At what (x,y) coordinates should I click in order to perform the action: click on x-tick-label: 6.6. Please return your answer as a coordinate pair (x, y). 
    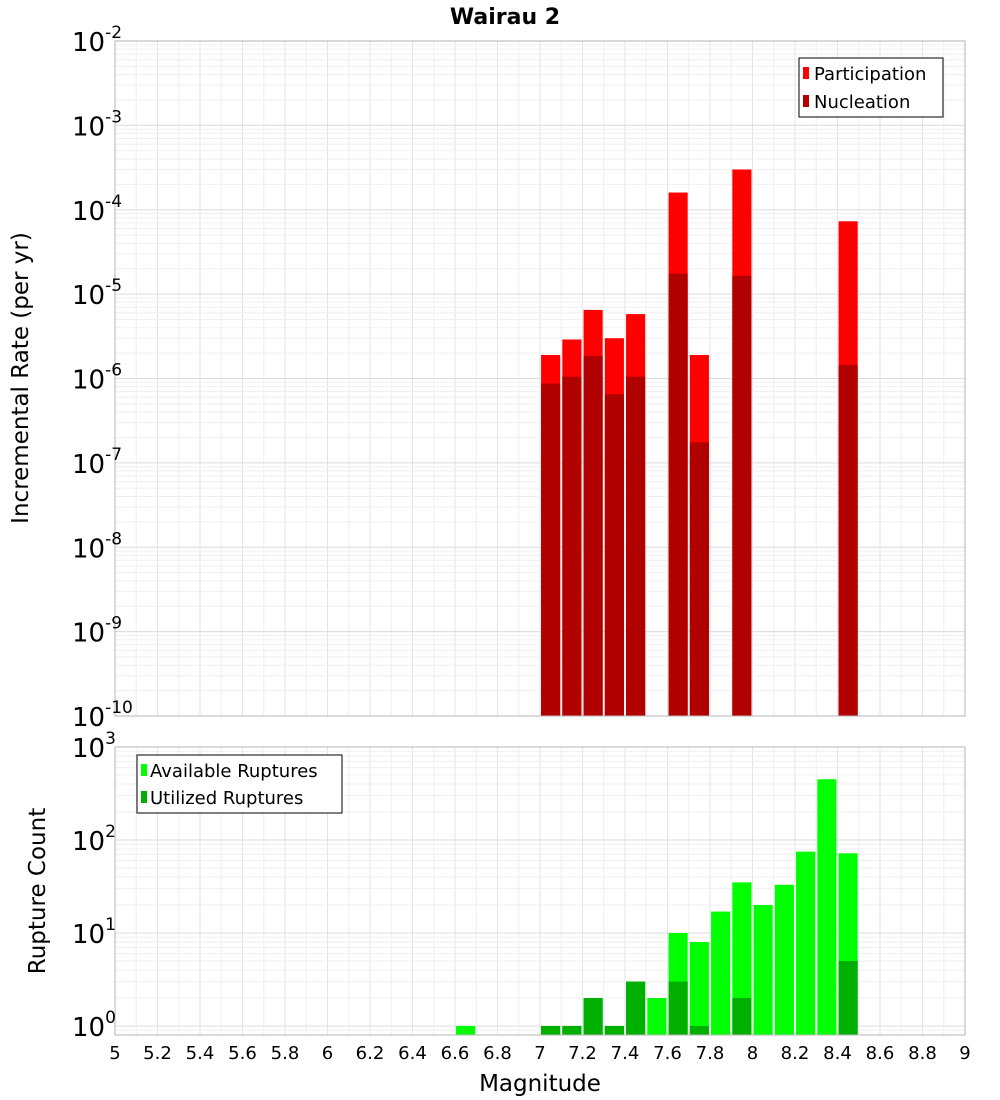
    Looking at the image, I should click on (455, 1053).